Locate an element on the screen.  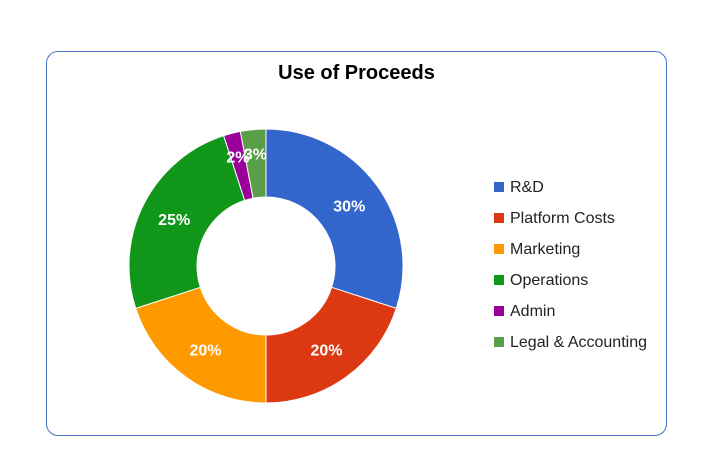
value-label-operations: 25% is located at coordinates (174, 220).